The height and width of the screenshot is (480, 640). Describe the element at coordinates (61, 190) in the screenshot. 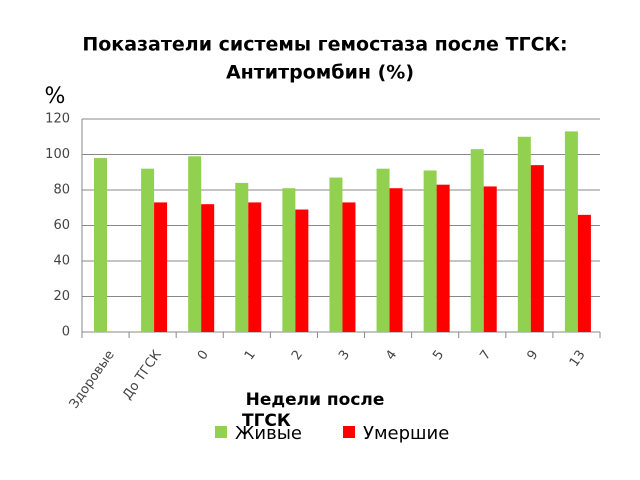

I see `y-tick-label: 80` at that location.